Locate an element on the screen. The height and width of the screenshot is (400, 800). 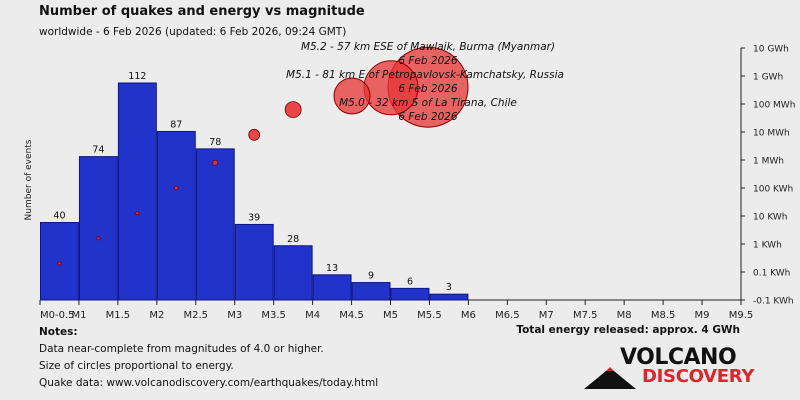
volcano-discovery-logo: VOLCANO DISCOVERY is located at coordinates (674, 369).